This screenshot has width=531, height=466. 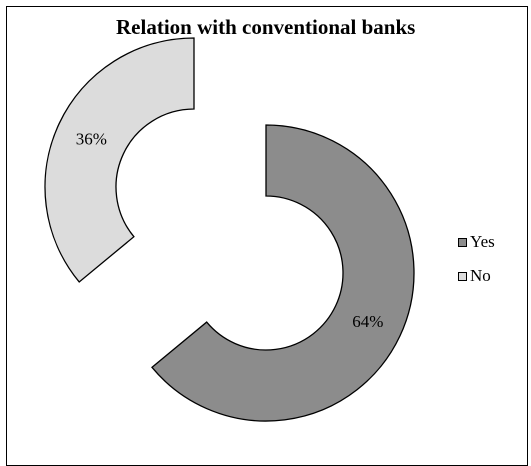 What do you see at coordinates (480, 275) in the screenshot?
I see `legend-label-no: No` at bounding box center [480, 275].